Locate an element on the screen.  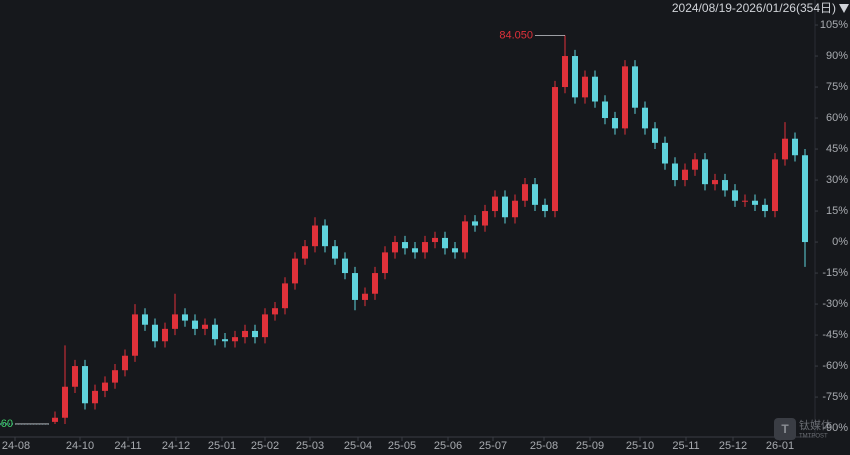
dropdown-arrow is located at coordinates (844, 8).